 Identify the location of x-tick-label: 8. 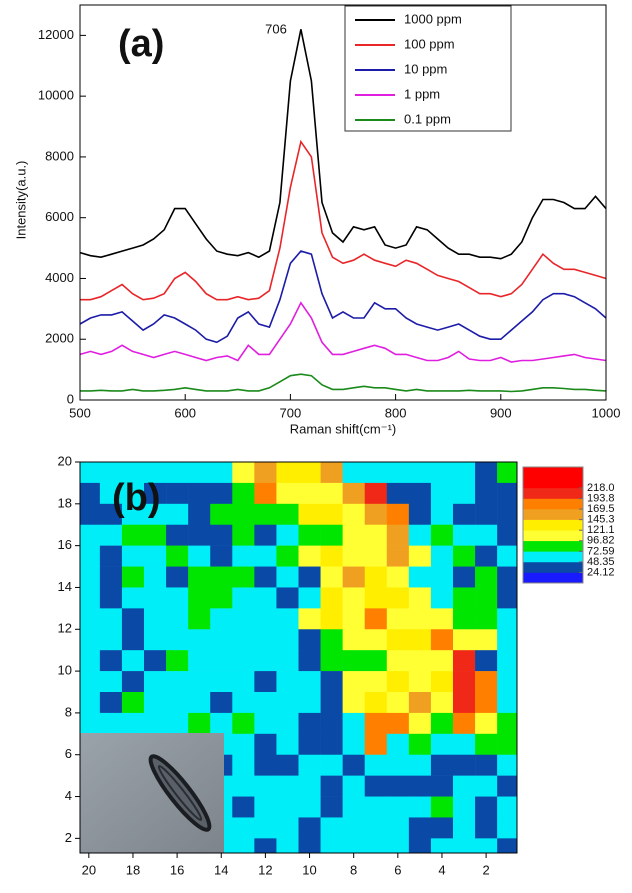
(353, 869).